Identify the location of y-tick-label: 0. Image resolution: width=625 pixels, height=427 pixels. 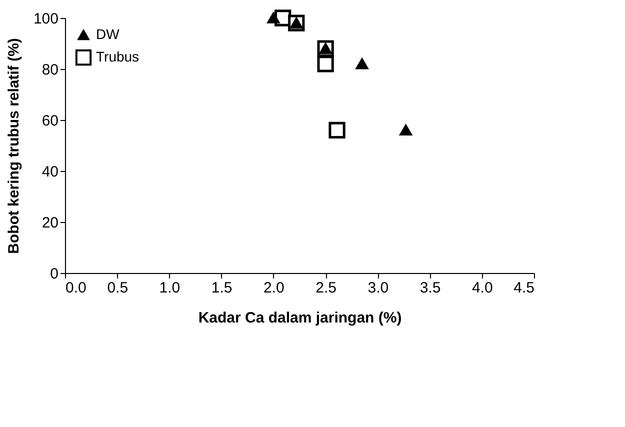
(54, 274).